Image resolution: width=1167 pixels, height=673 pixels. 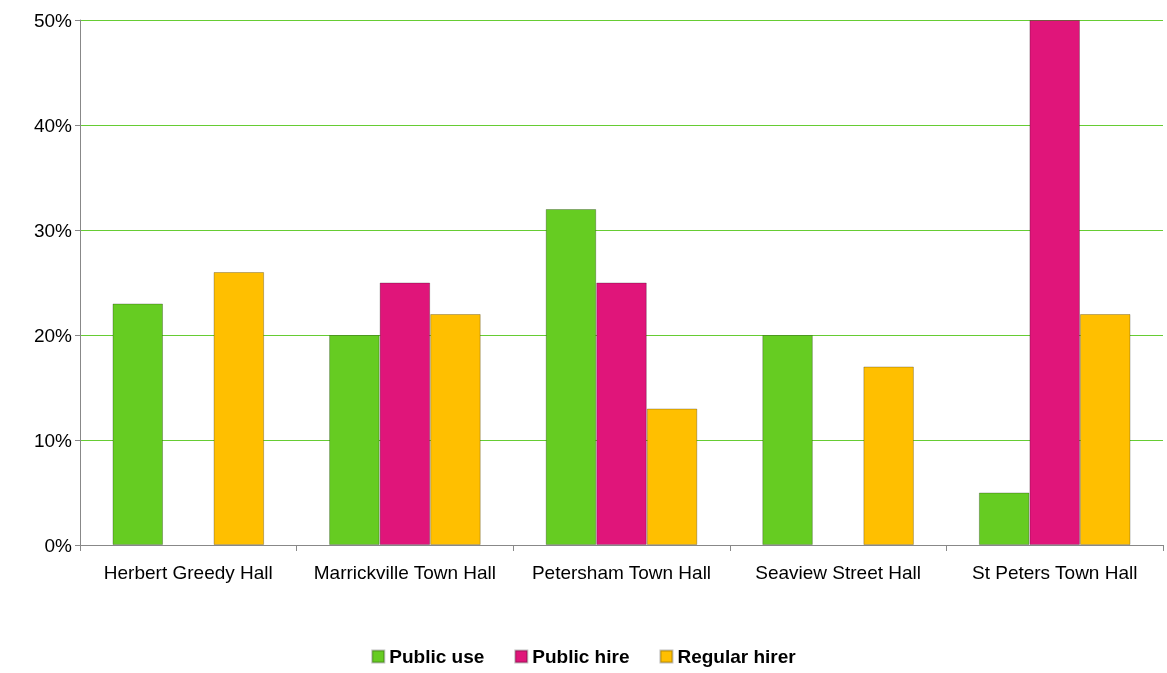 I want to click on legend-label: Public use, so click(x=437, y=656).